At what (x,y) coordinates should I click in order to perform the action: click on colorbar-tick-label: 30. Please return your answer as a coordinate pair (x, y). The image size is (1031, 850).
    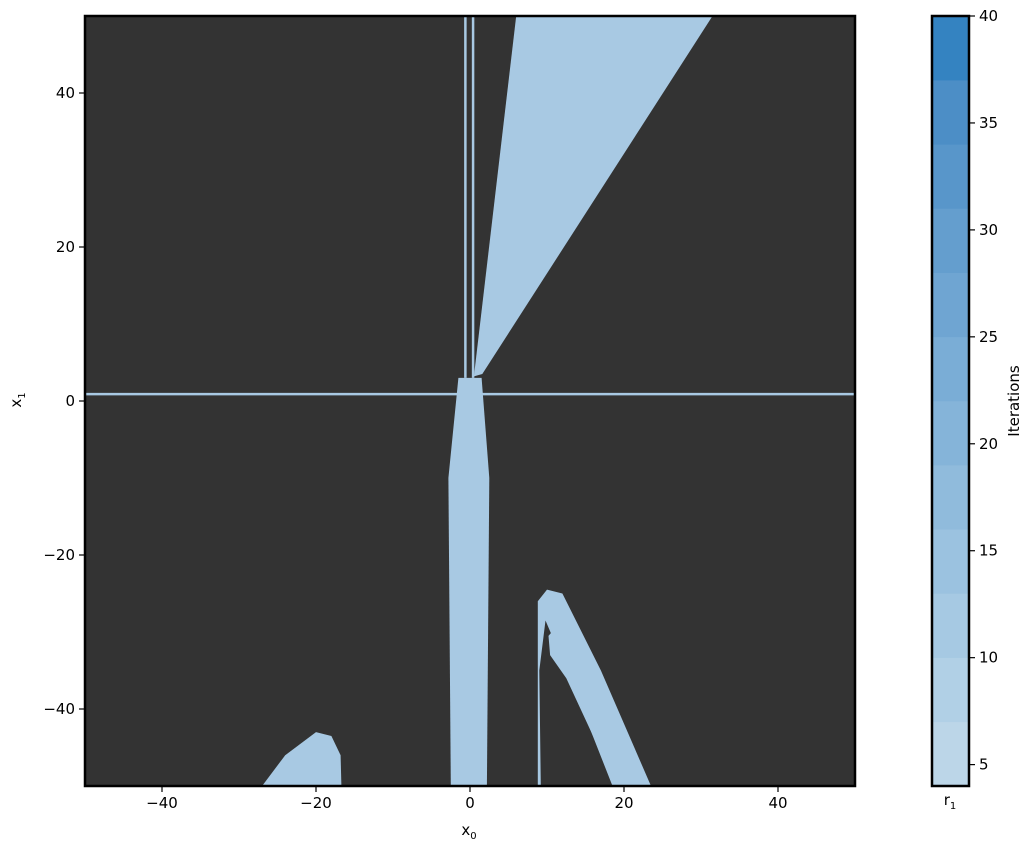
    Looking at the image, I should click on (988, 230).